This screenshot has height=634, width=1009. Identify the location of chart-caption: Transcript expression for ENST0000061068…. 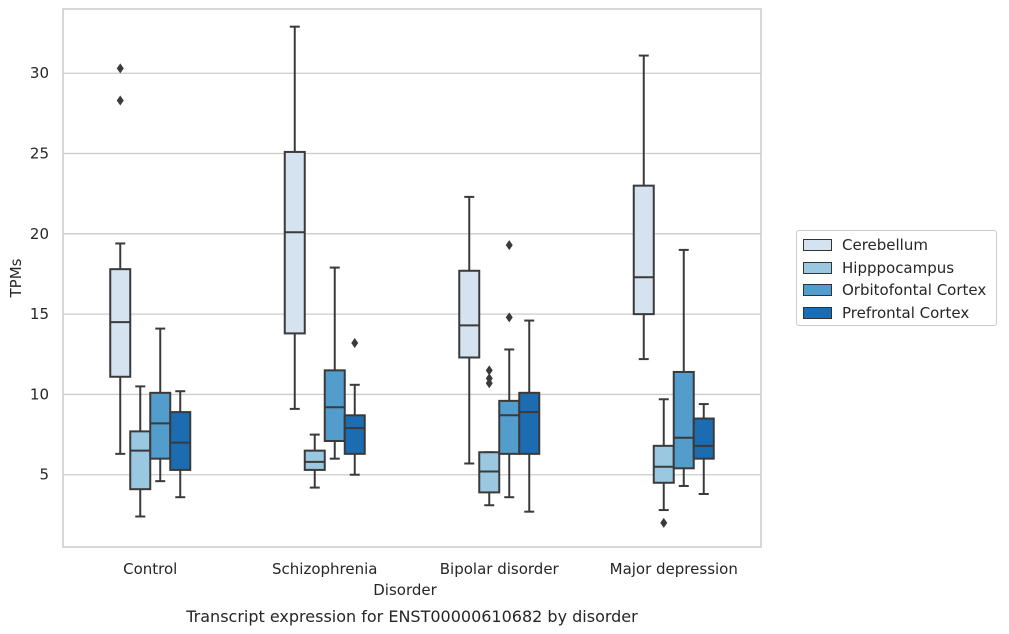
(411, 616).